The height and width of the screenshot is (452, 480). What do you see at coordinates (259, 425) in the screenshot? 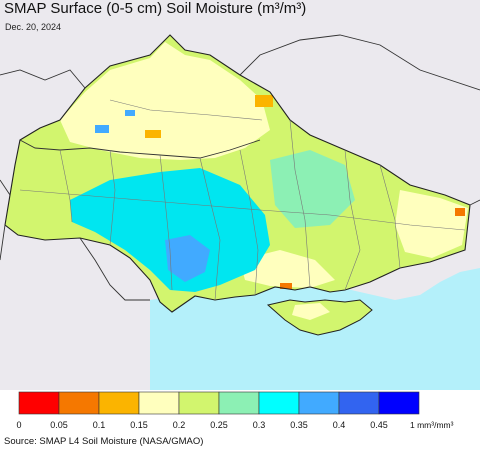
I see `legend-tick-label: 0.3` at bounding box center [259, 425].